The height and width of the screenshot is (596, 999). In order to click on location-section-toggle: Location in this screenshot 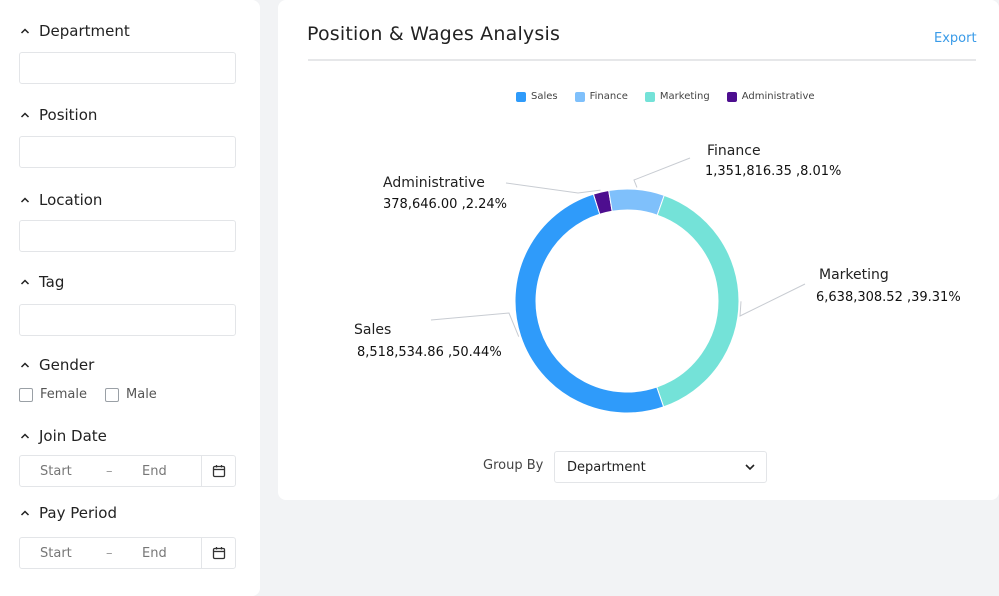, I will do `click(61, 200)`.